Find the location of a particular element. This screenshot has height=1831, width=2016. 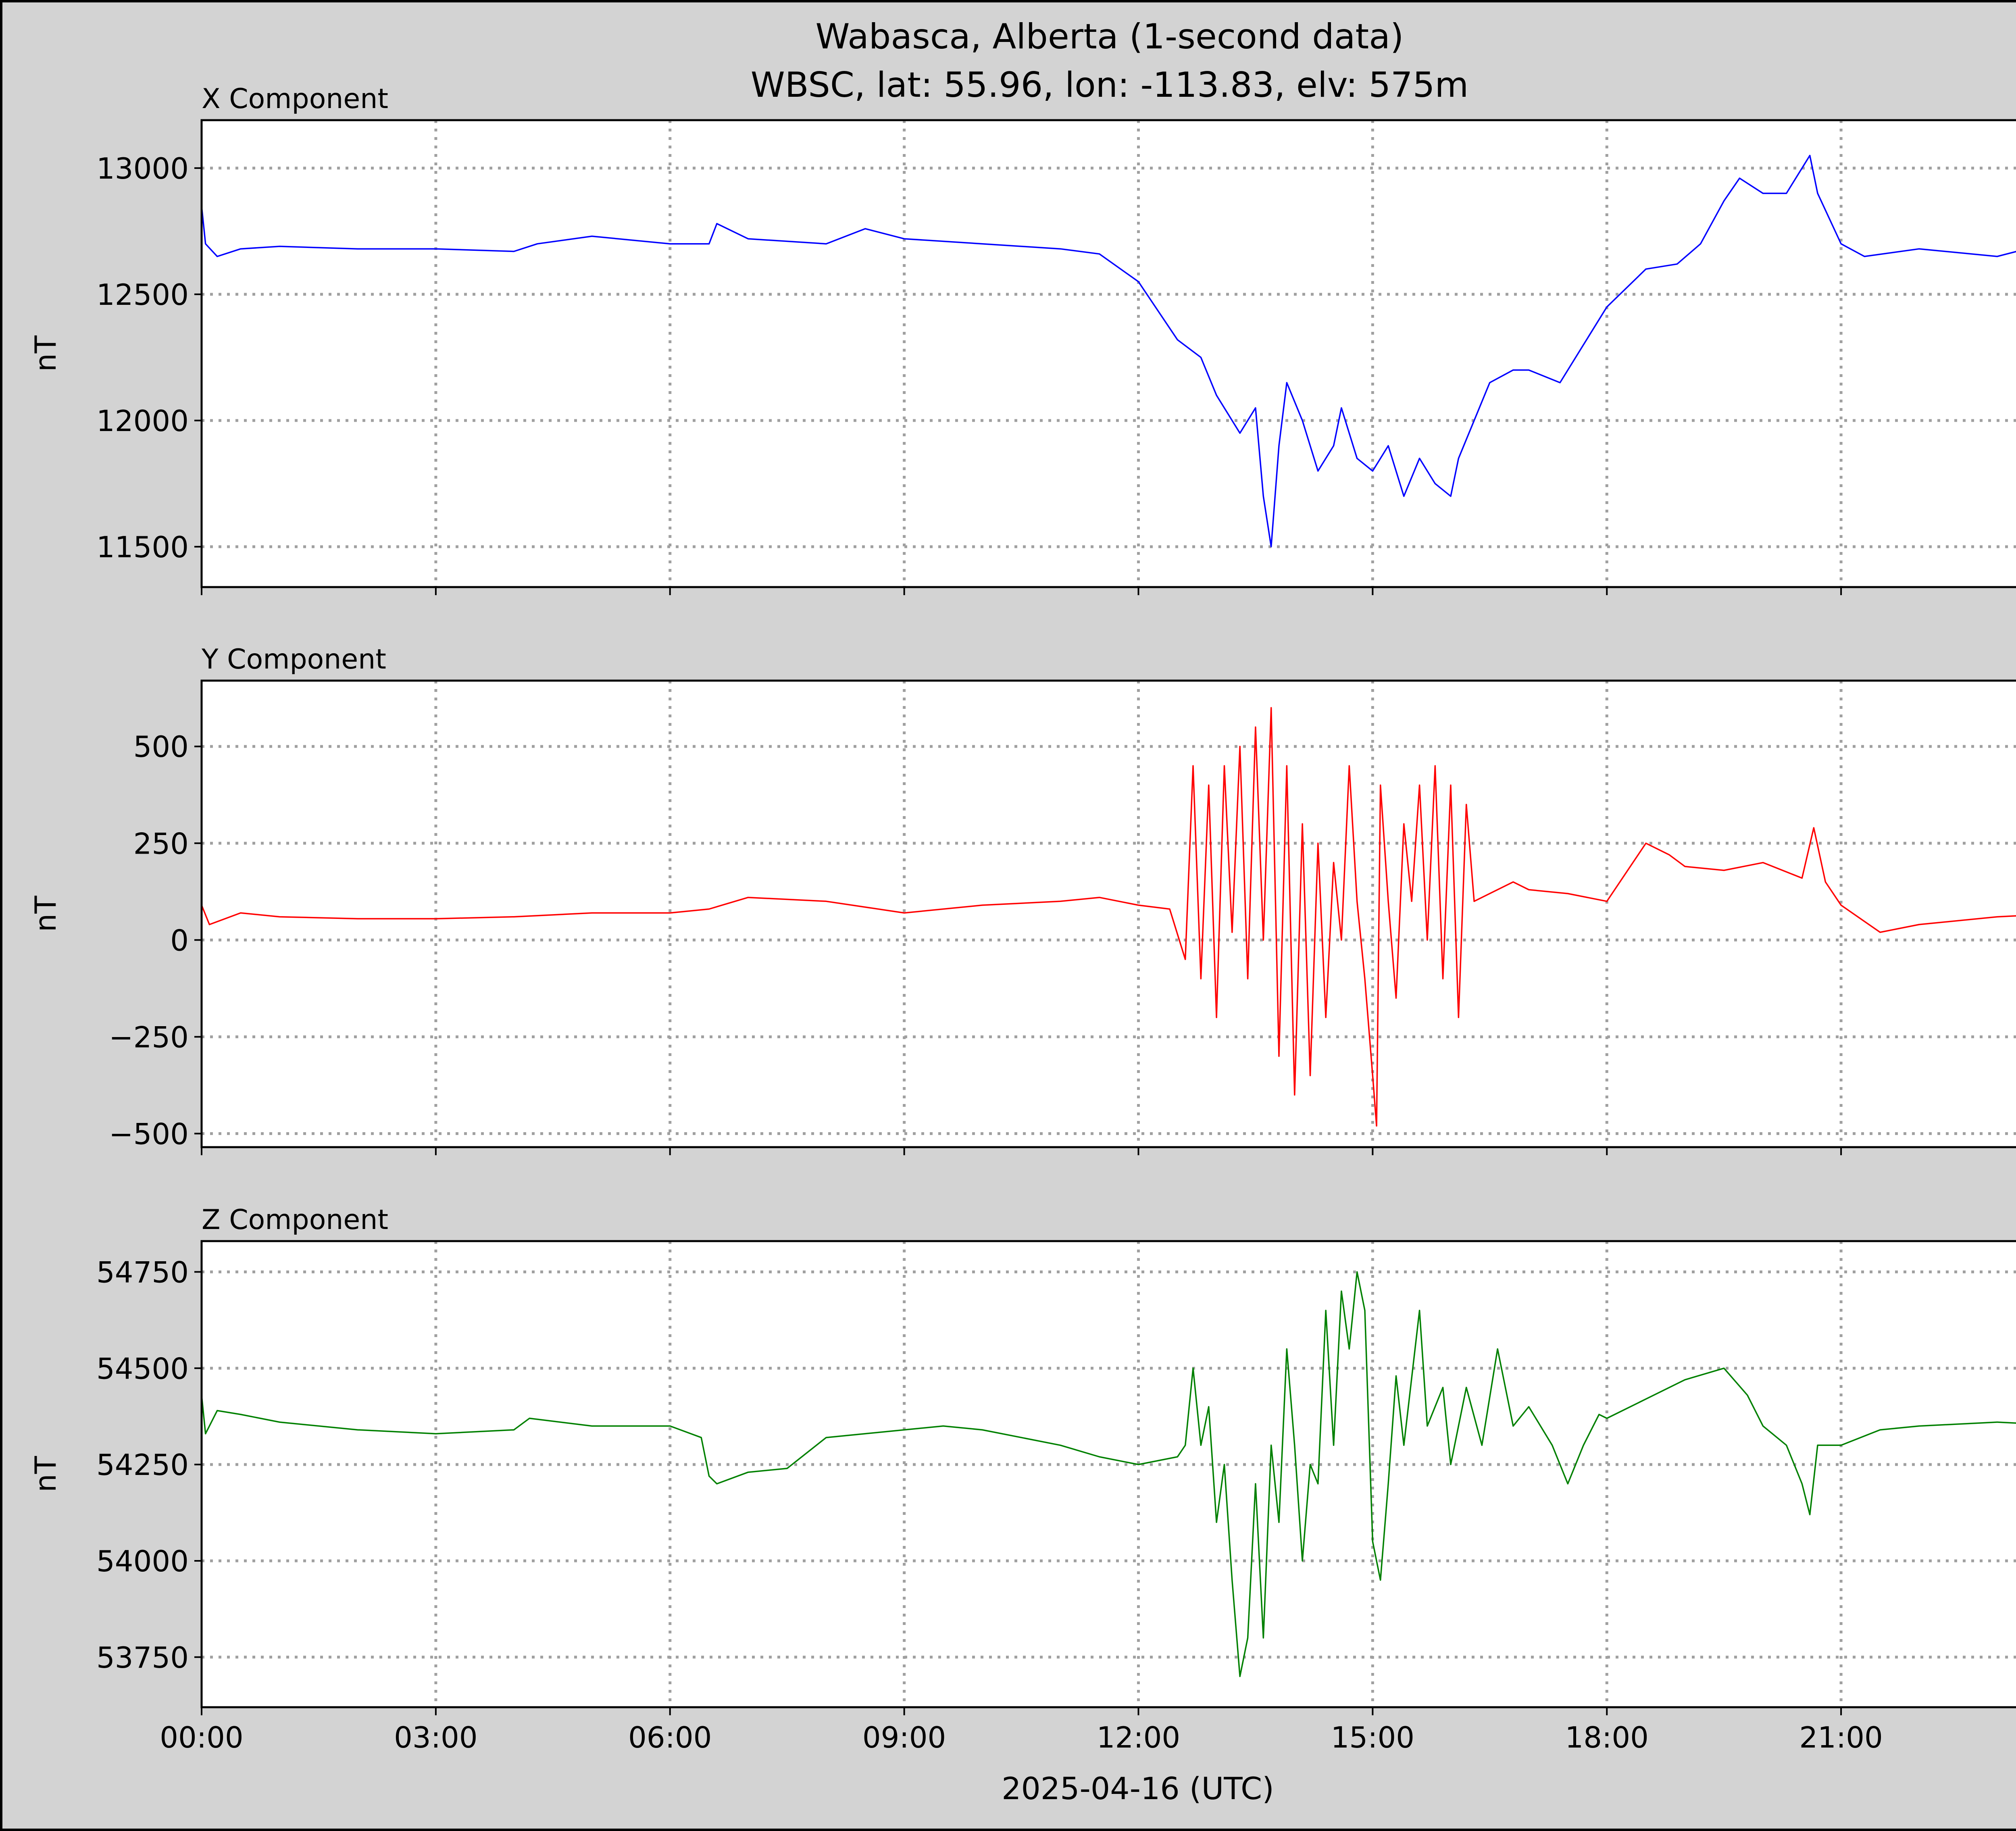

x-tick-label: 03:00 is located at coordinates (436, 1737).